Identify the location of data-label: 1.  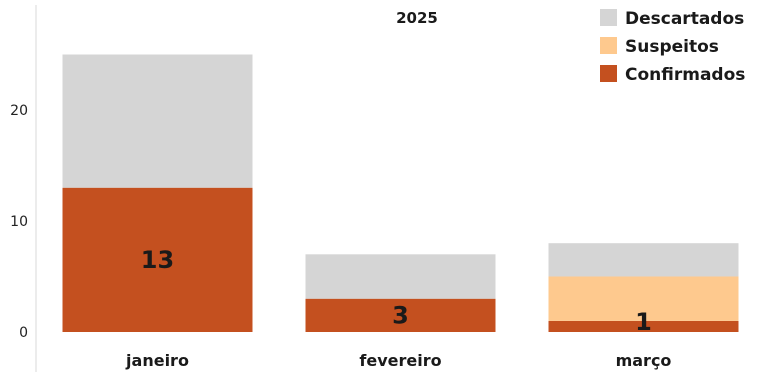
(643, 322).